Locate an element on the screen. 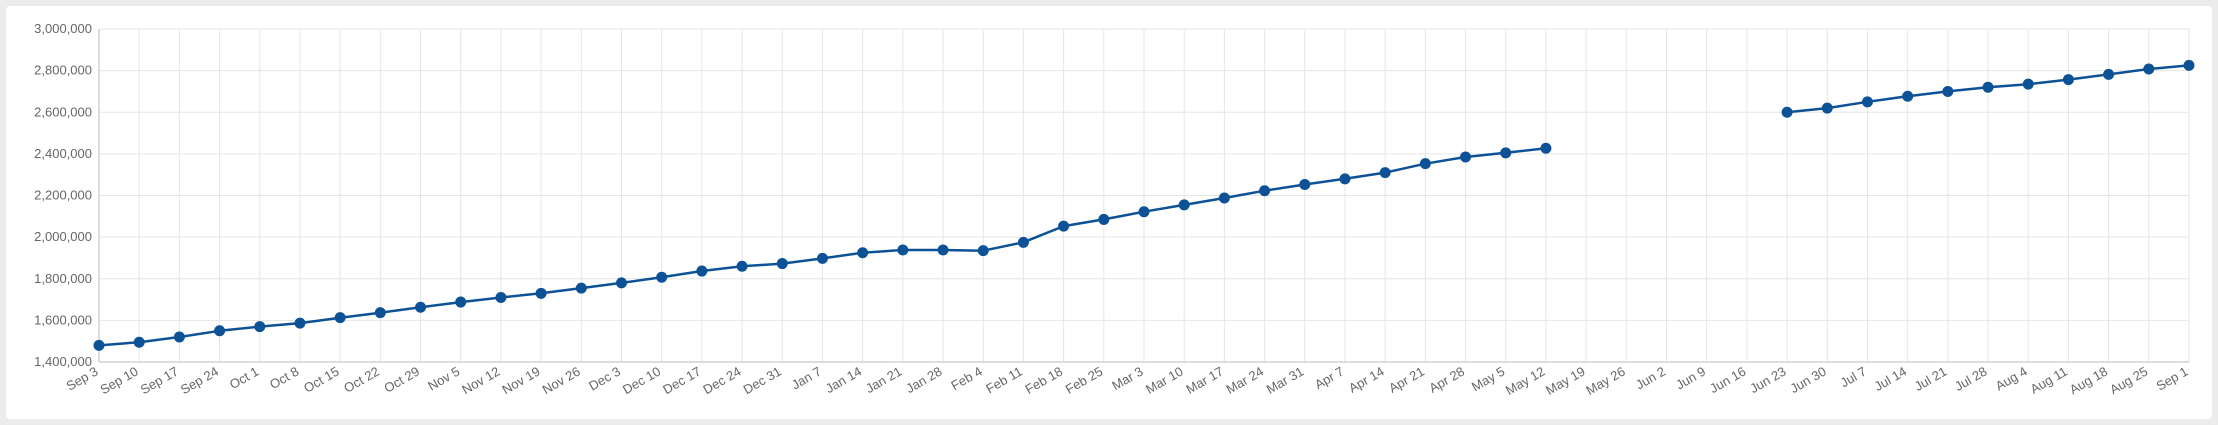 The width and height of the screenshot is (2218, 425). x-tick-label: Jun 2 is located at coordinates (1650, 378).